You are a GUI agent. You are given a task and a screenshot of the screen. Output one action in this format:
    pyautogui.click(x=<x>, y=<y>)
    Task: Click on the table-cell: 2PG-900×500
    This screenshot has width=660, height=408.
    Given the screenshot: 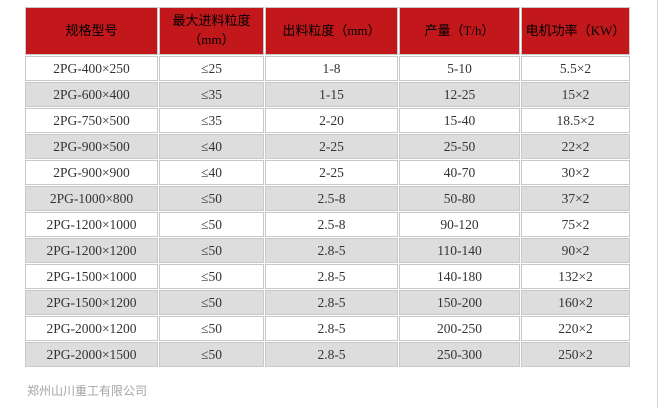 What is the action you would take?
    pyautogui.click(x=91, y=146)
    